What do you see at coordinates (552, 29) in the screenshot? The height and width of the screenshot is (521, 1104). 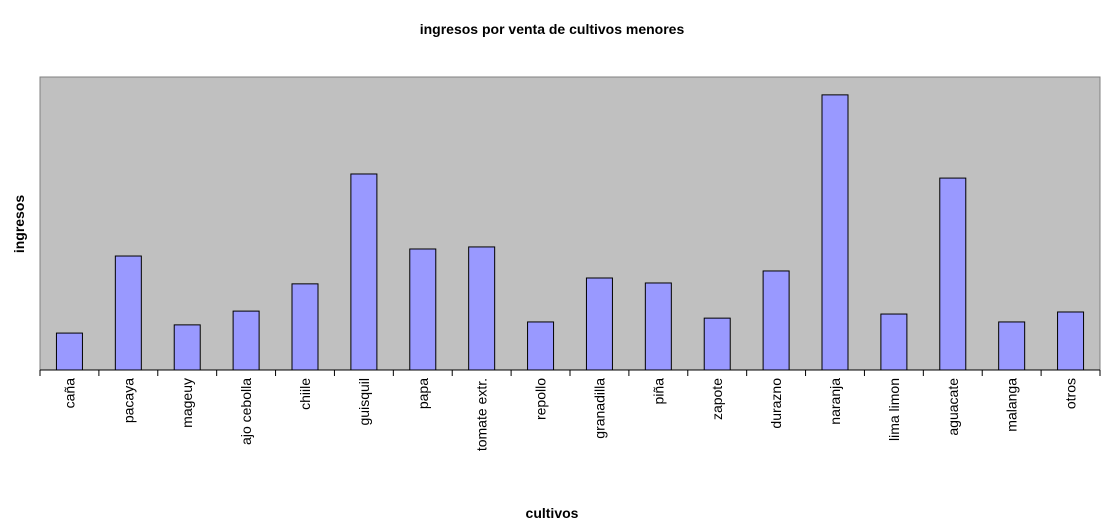 I see `chart-title: ingresos por venta de cultivos menores` at bounding box center [552, 29].